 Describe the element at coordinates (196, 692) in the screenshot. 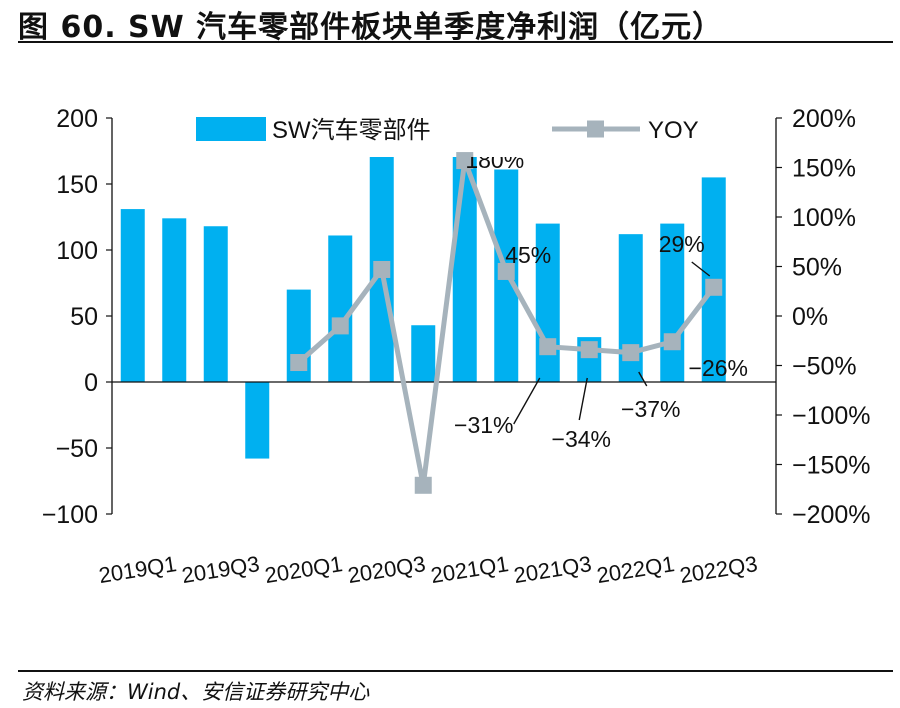

I see `source-note: 资料来源：Wind、安信证券研究中心` at that location.